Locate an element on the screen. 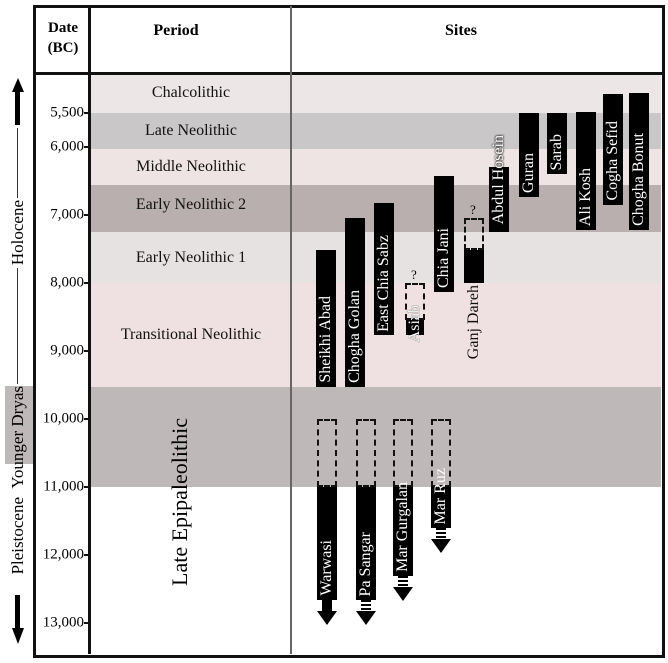  period-label: Transitional Neolithic is located at coordinates (191, 335).